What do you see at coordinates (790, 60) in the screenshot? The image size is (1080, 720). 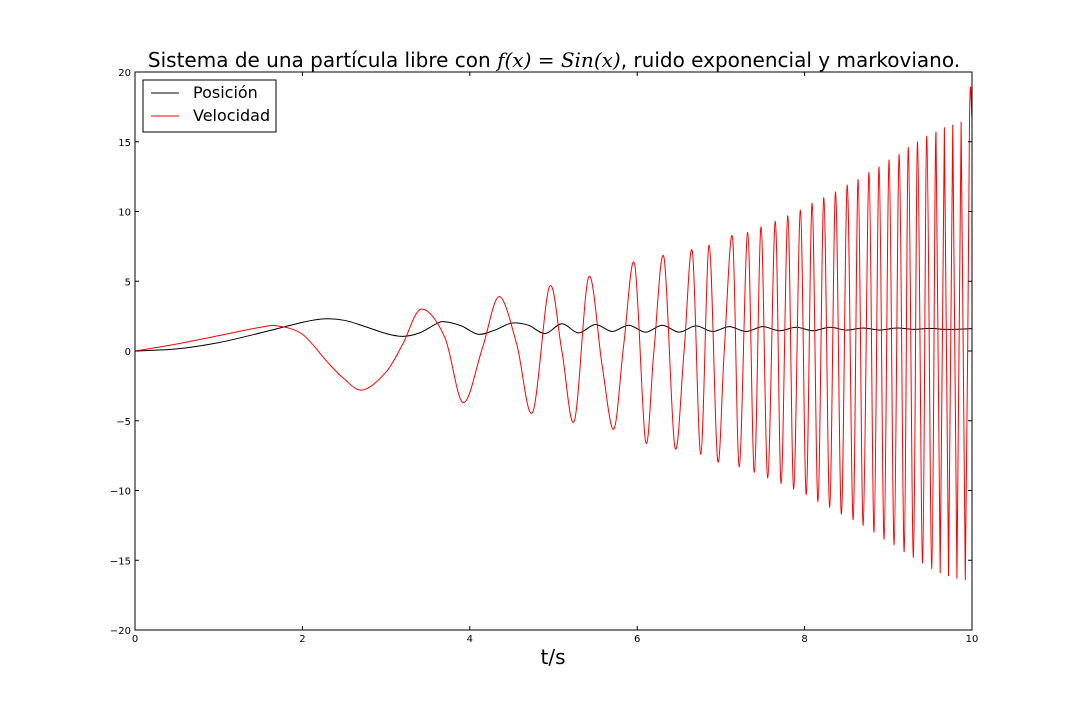 I see `chart-title-suffix: , ruido exponencial y markoviano.` at bounding box center [790, 60].